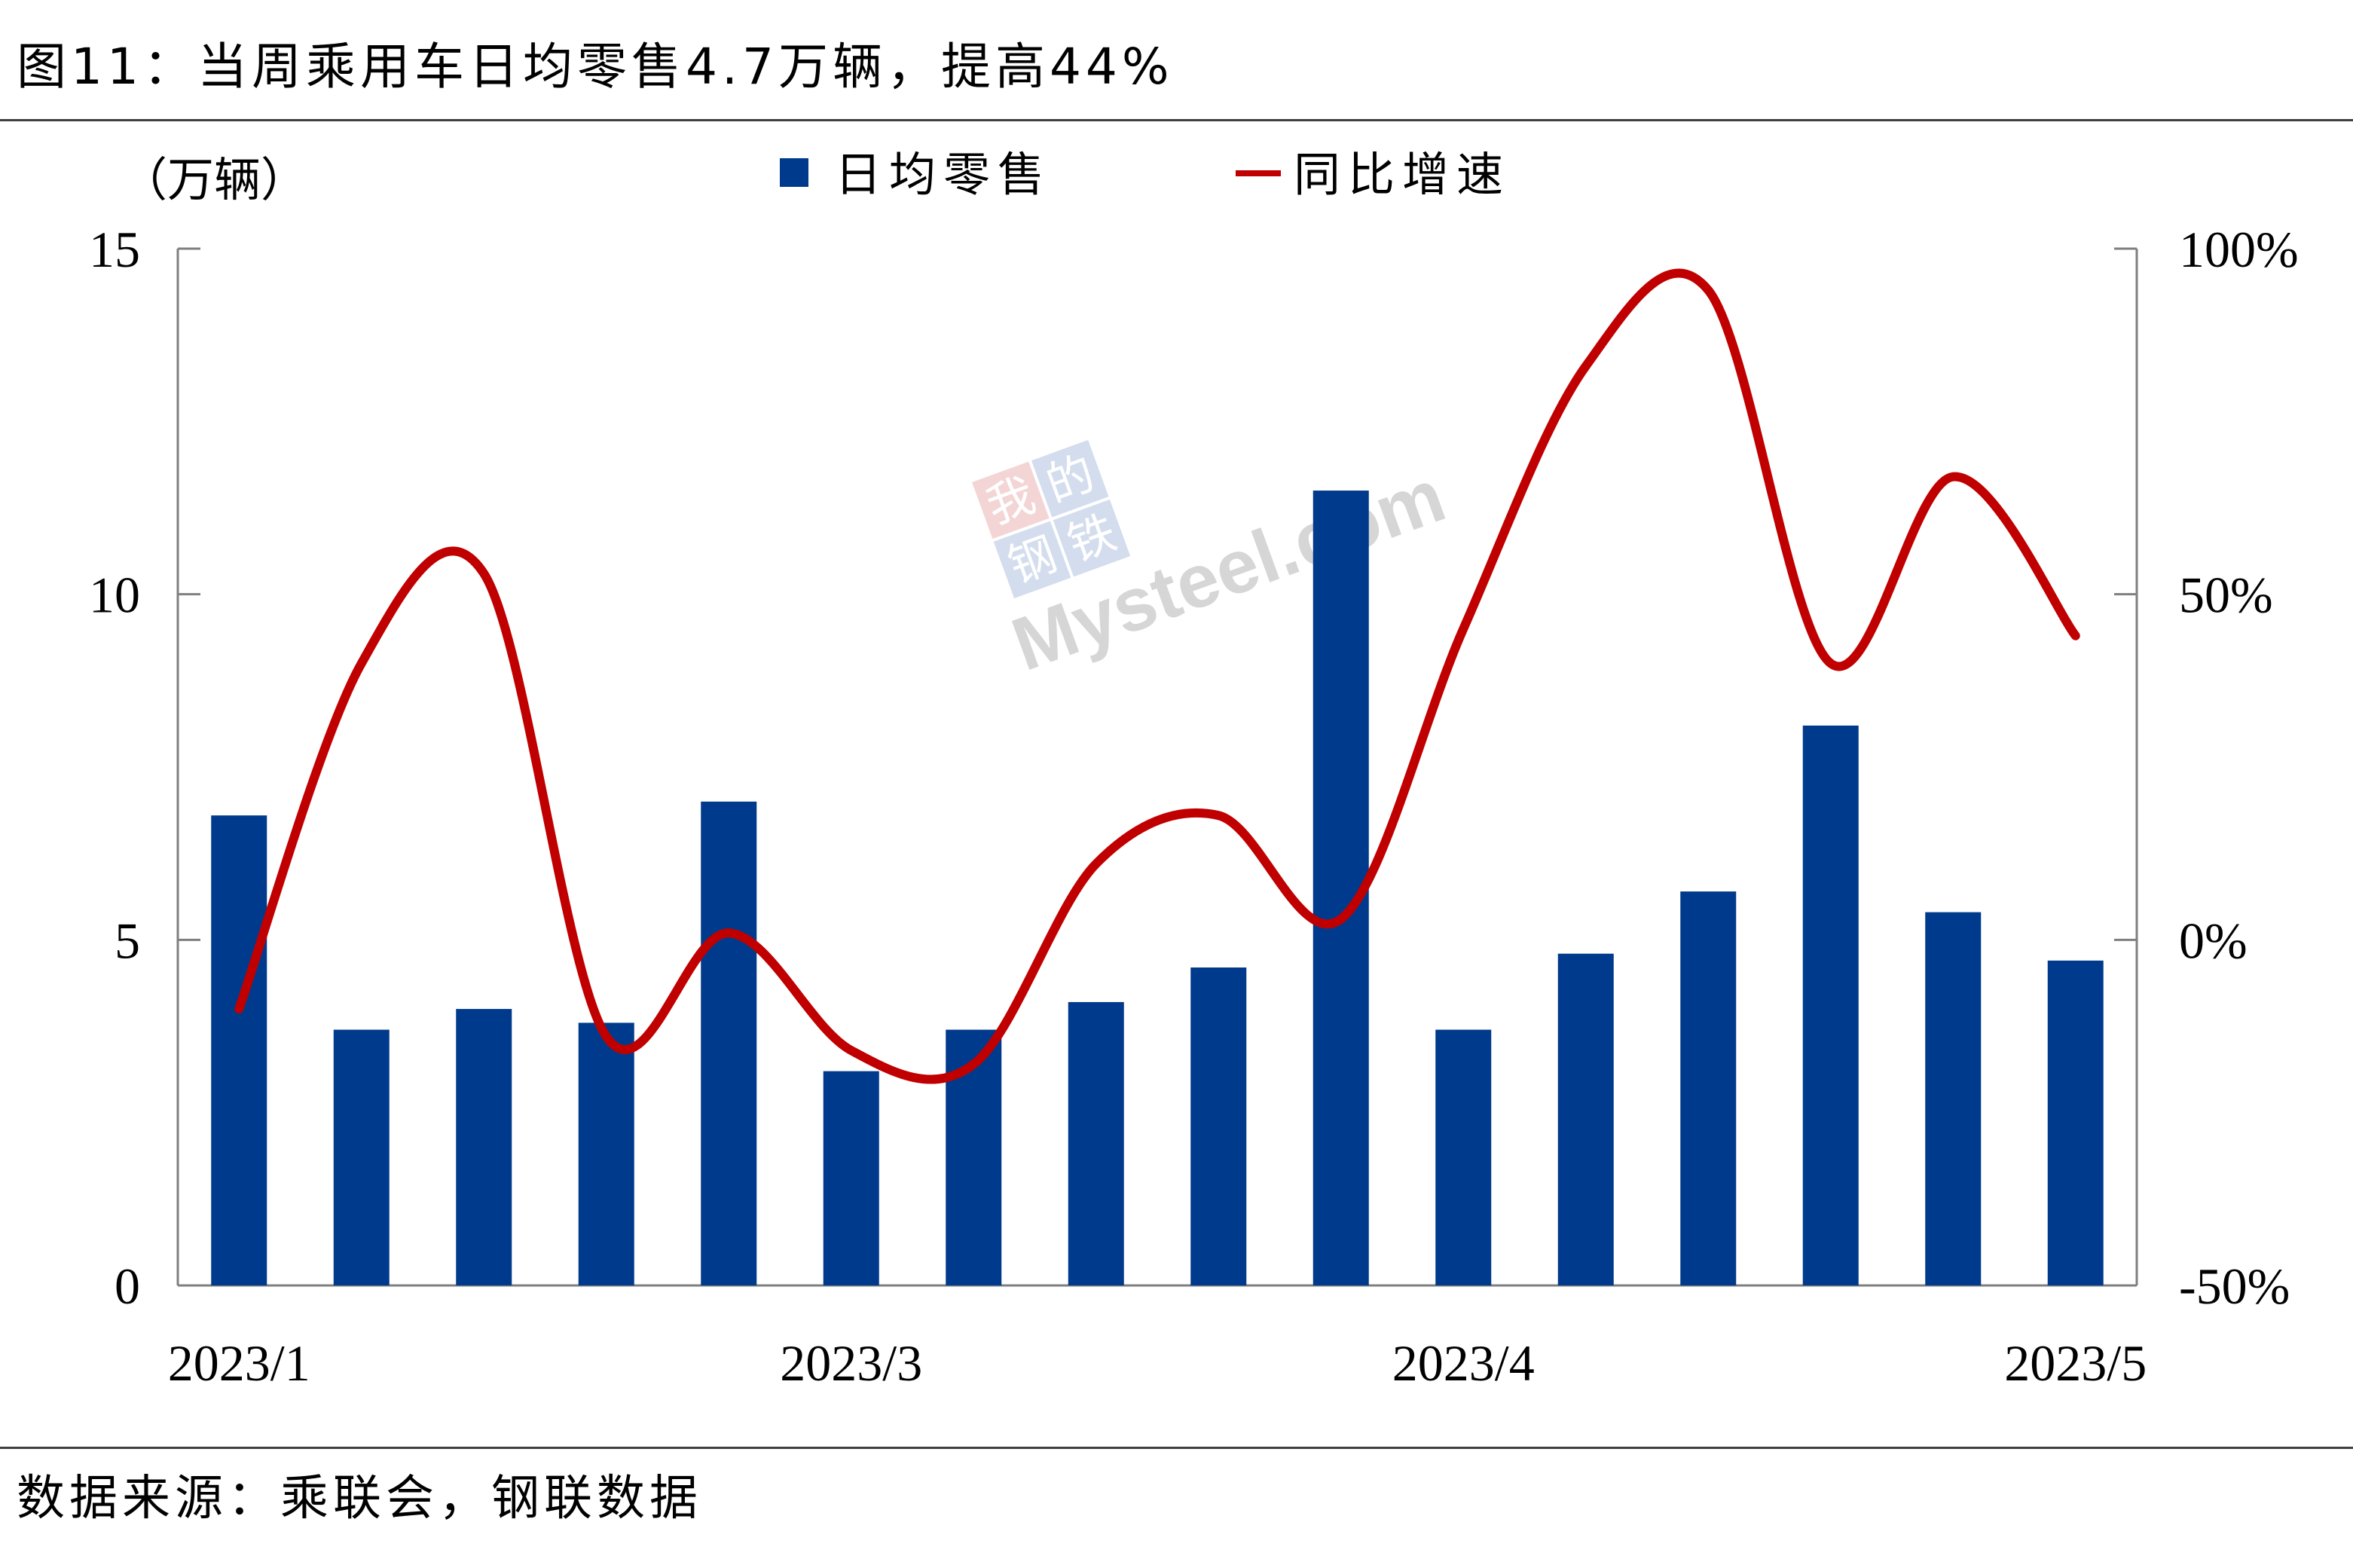  I want to click on x-tick-label: 2023/4, so click(1463, 1363).